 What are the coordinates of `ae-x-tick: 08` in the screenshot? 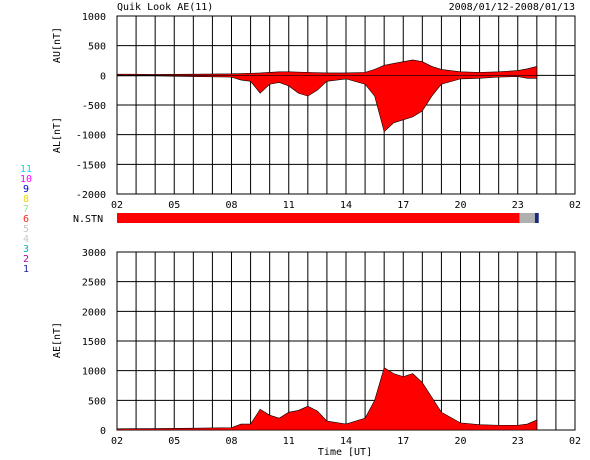 It's located at (231, 441).